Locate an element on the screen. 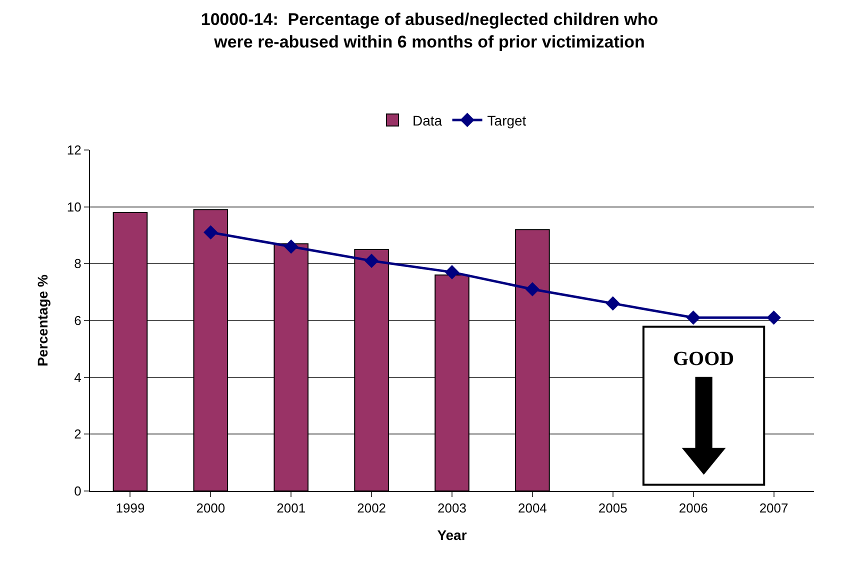  x-axis-title: Year is located at coordinates (452, 534).